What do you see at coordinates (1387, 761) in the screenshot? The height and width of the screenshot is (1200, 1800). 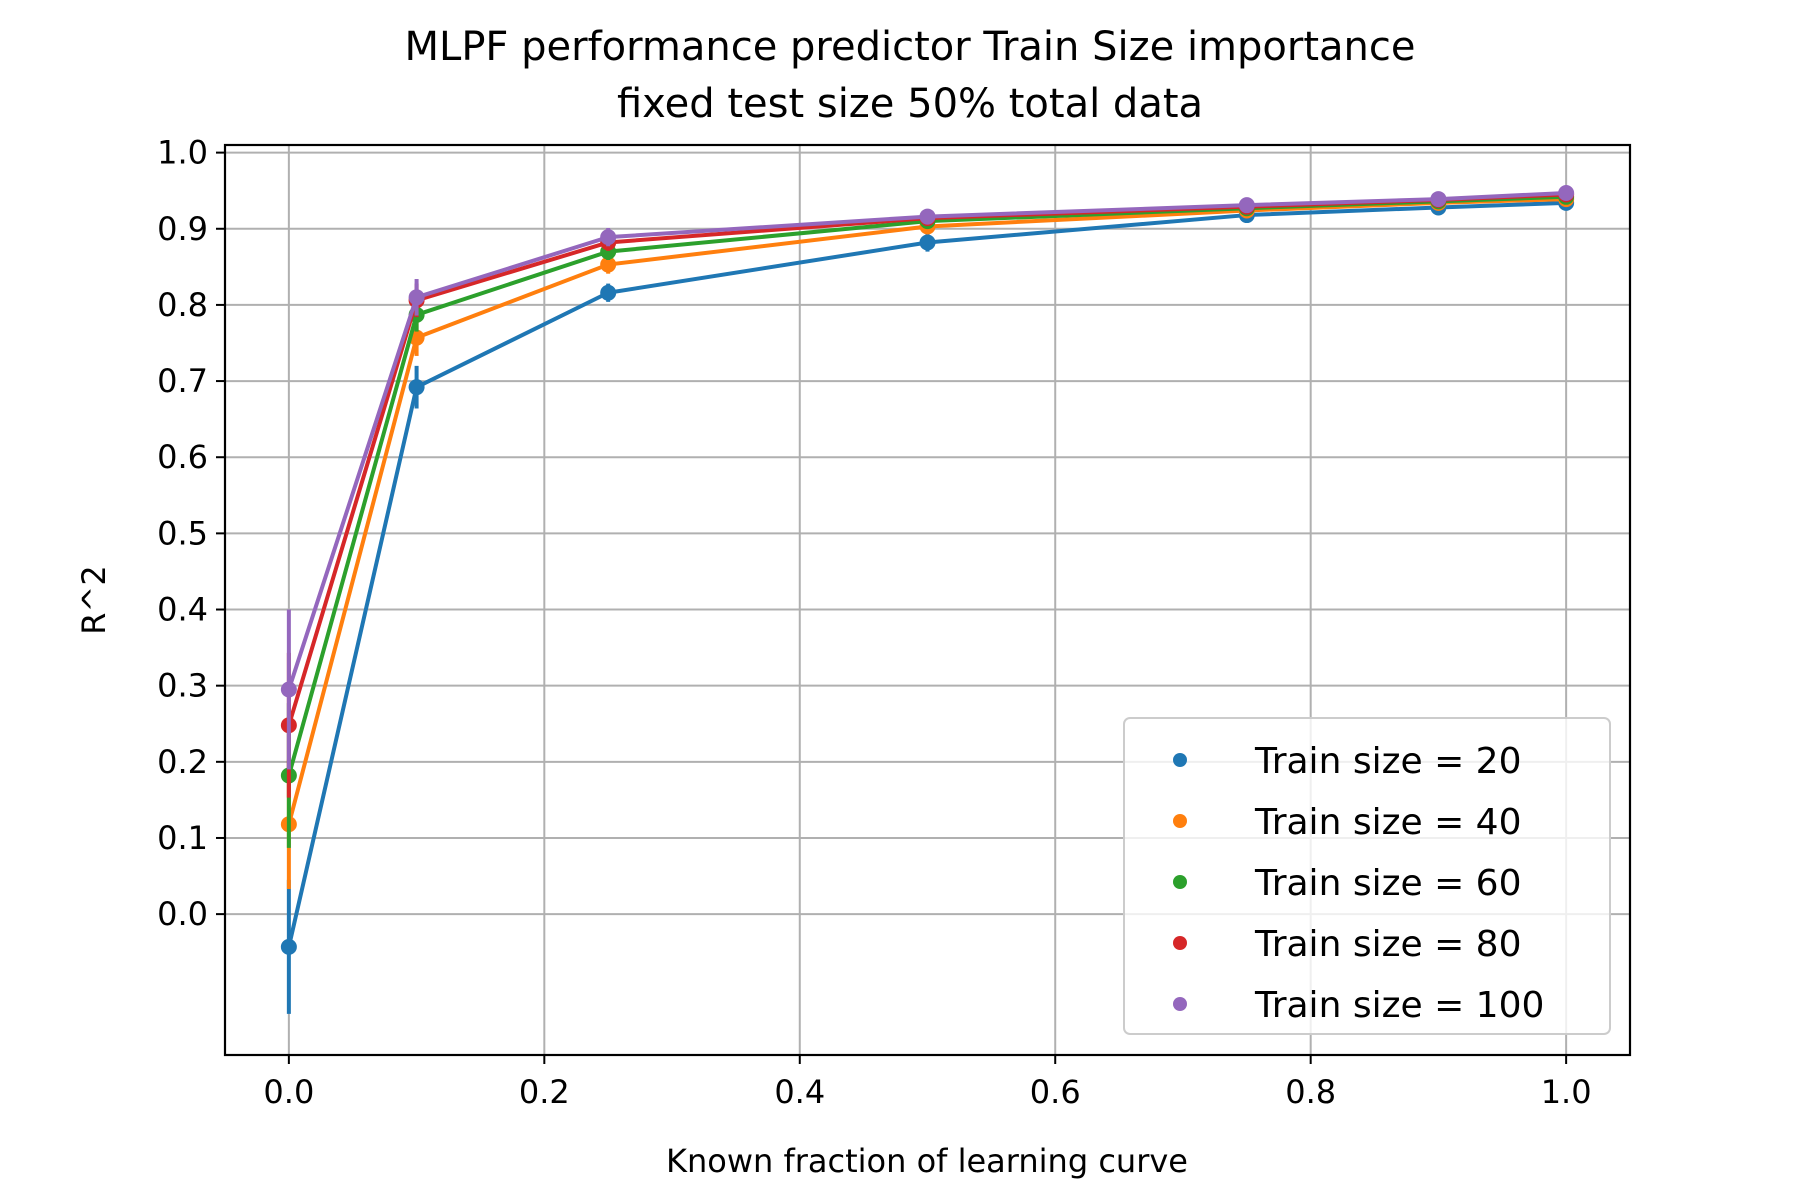 I see `legend-label: Train size = 20` at bounding box center [1387, 761].